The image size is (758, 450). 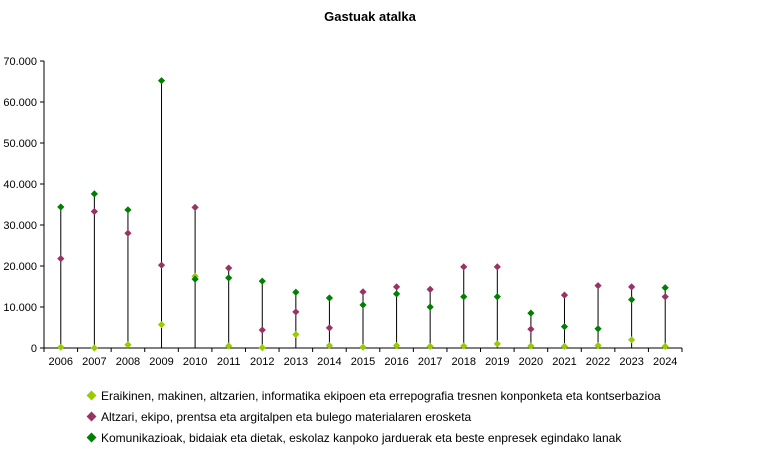 I want to click on y-tick-label: 10.000, so click(x=20, y=308).